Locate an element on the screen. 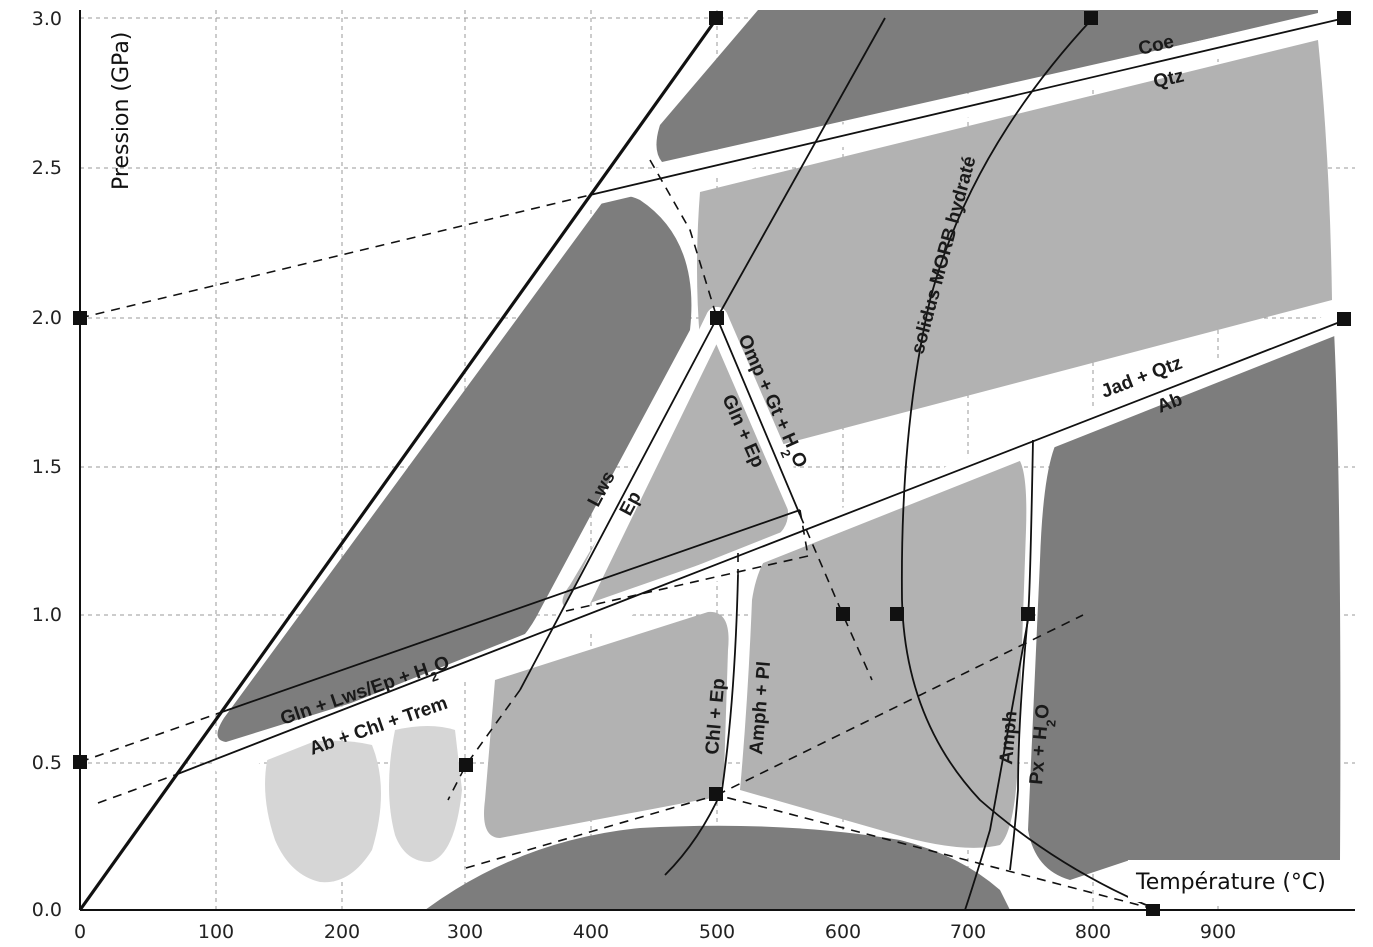  x-tick: 600 is located at coordinates (843, 932).